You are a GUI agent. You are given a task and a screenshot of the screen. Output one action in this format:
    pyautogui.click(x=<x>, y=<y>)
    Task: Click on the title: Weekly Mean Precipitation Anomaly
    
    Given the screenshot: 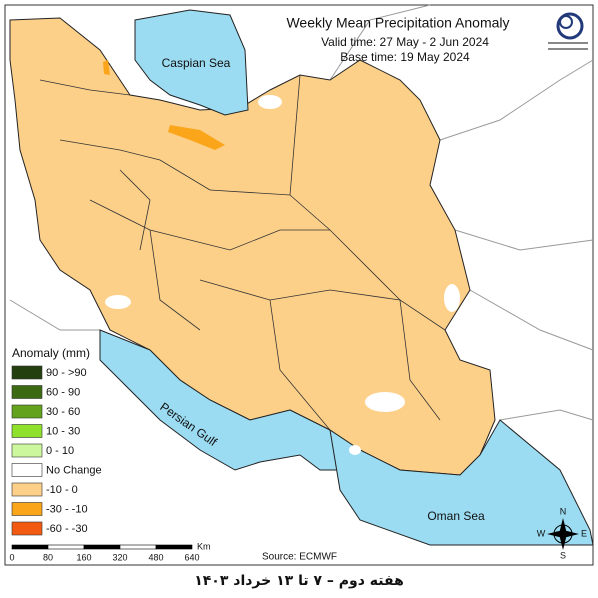 What is the action you would take?
    pyautogui.click(x=397, y=23)
    